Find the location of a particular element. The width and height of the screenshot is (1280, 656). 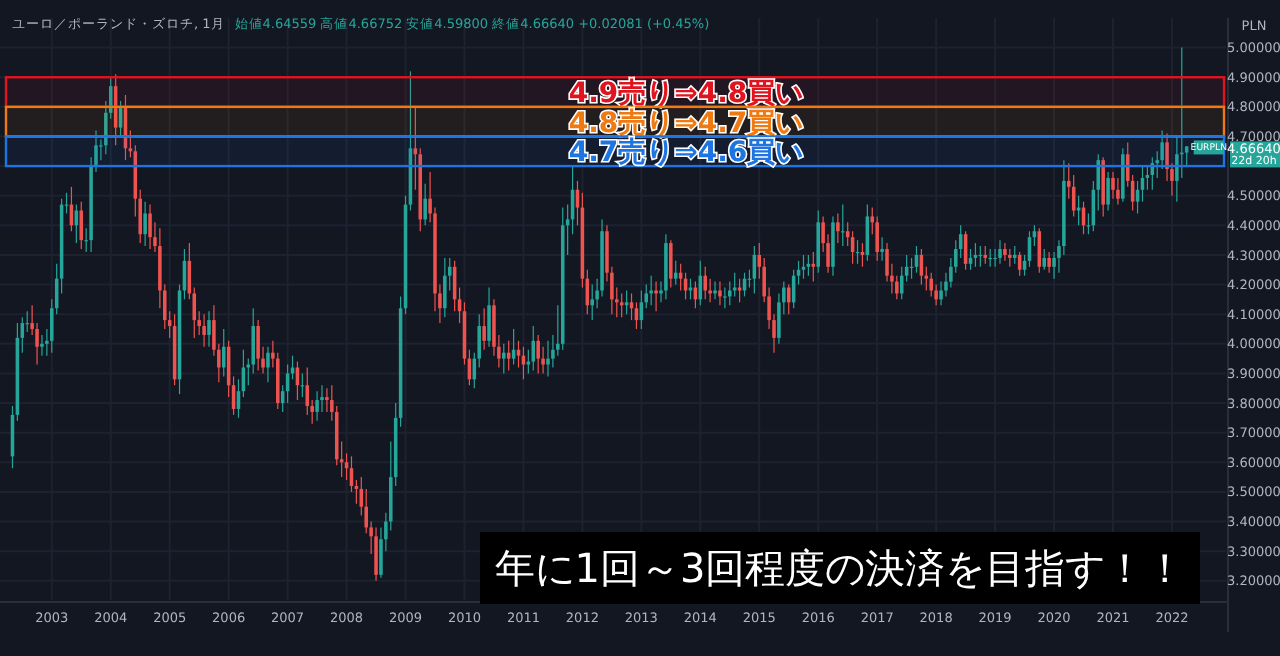

annotation: 年に1回～3回程度の決済を目指す！！ is located at coordinates (840, 568).